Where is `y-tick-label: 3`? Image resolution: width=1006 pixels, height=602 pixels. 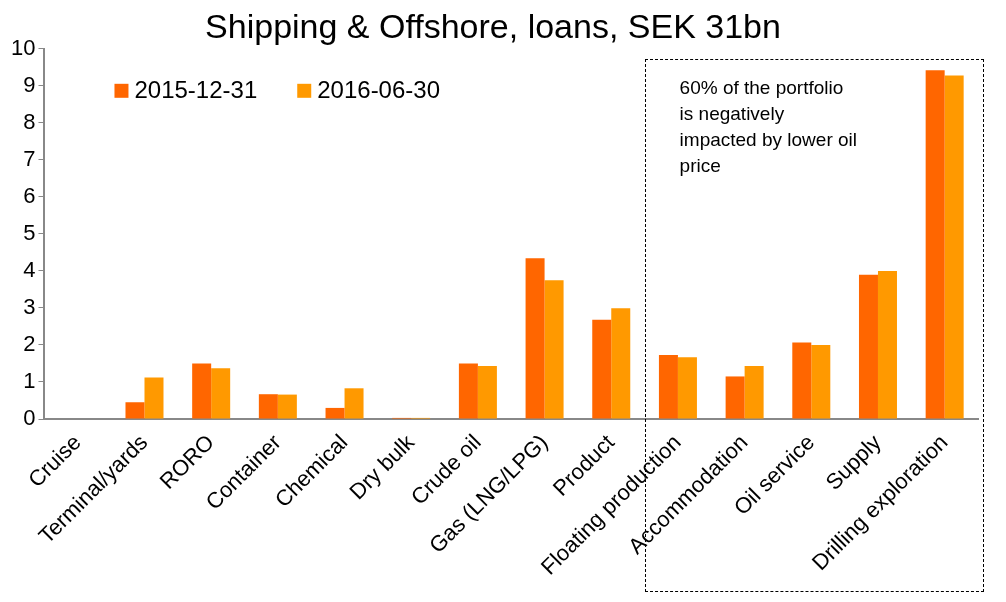
y-tick-label: 3 is located at coordinates (29, 307).